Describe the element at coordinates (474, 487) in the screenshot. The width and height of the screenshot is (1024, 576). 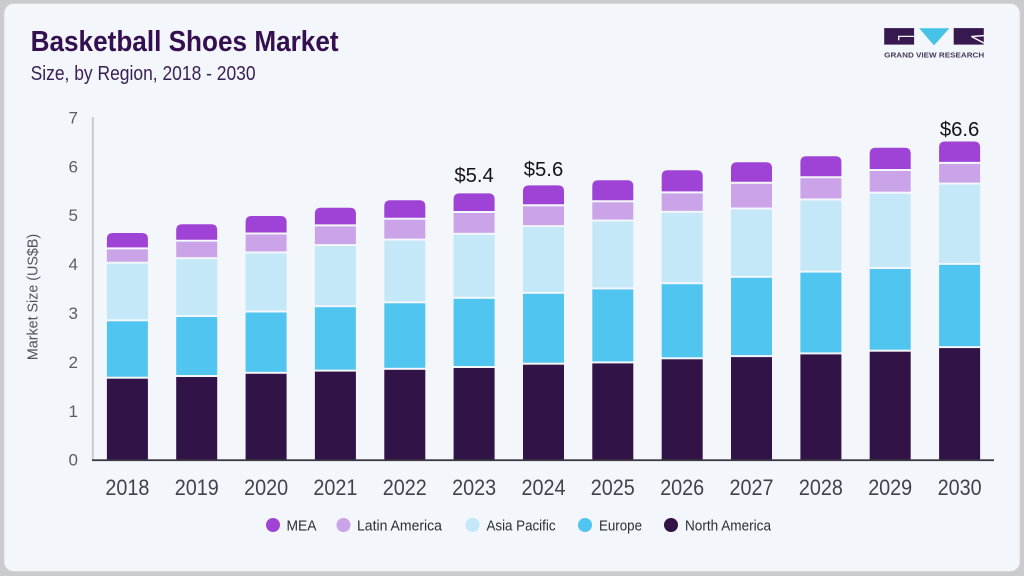
I see `svg-text: 2023` at that location.